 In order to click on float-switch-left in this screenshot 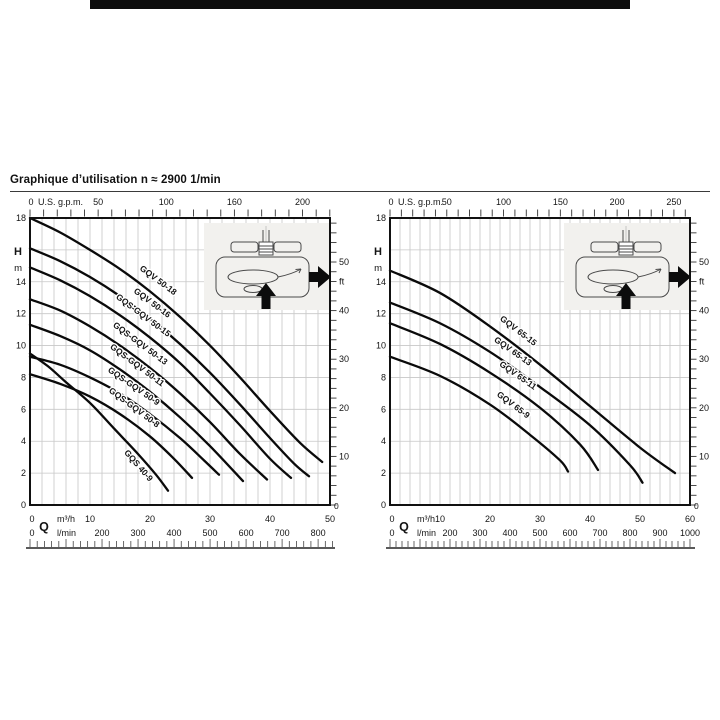, I will do `click(604, 247)`.